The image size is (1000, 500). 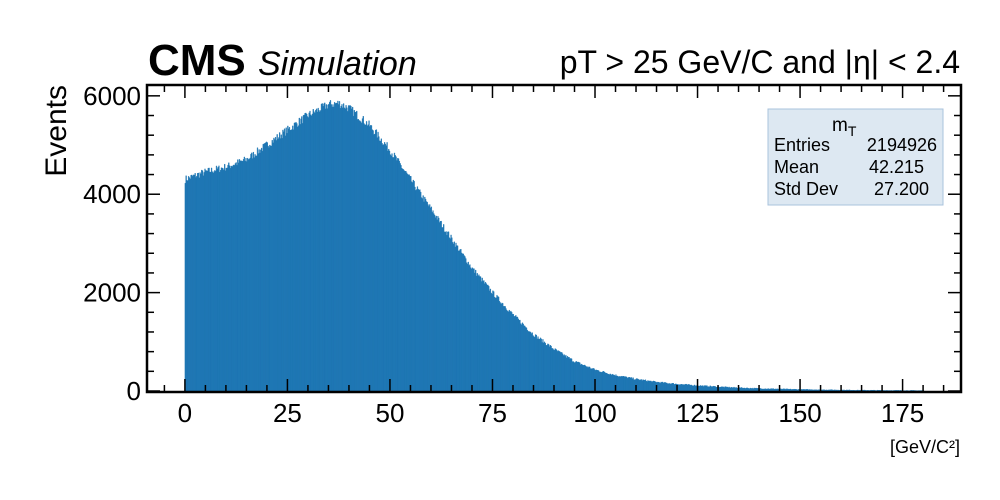 I want to click on selection-label: pT > 25 GeV/C and |η| < 2.4, so click(x=760, y=62).